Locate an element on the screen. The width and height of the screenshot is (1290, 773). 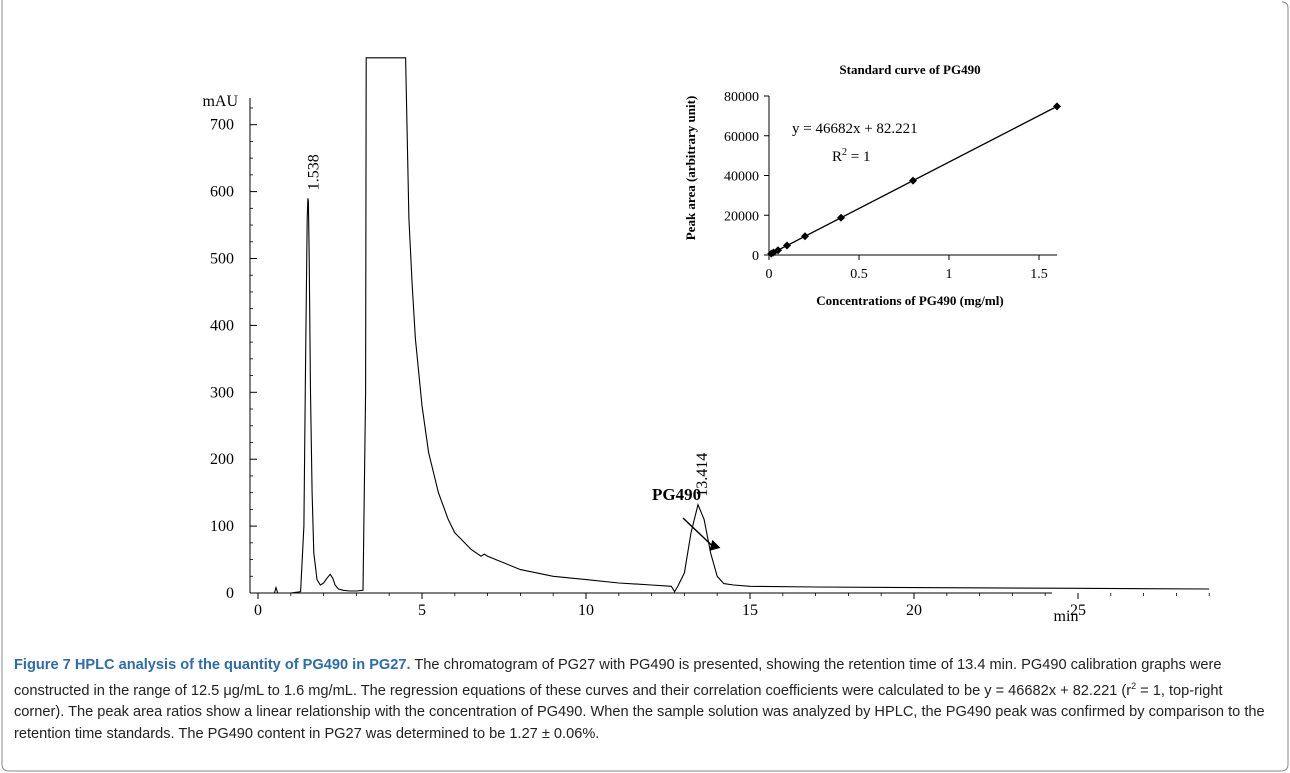
caption-label: Figure 7 is located at coordinates (42, 665).